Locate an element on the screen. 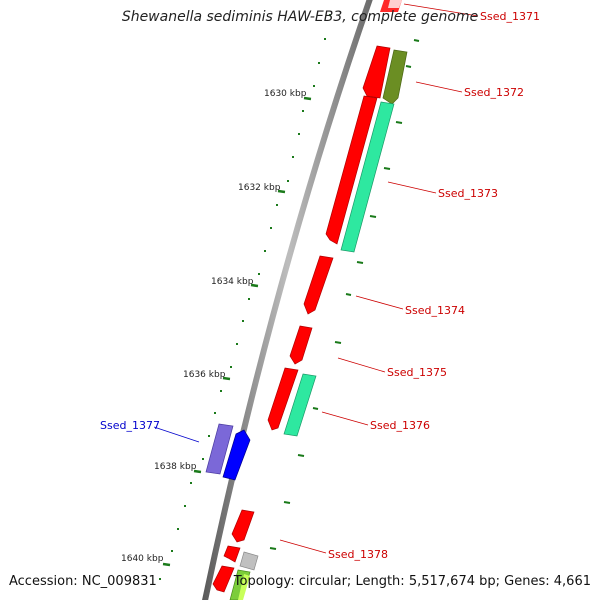 The width and height of the screenshot is (600, 600). gene-label-ssed-1373: Ssed_1373 is located at coordinates (468, 193).